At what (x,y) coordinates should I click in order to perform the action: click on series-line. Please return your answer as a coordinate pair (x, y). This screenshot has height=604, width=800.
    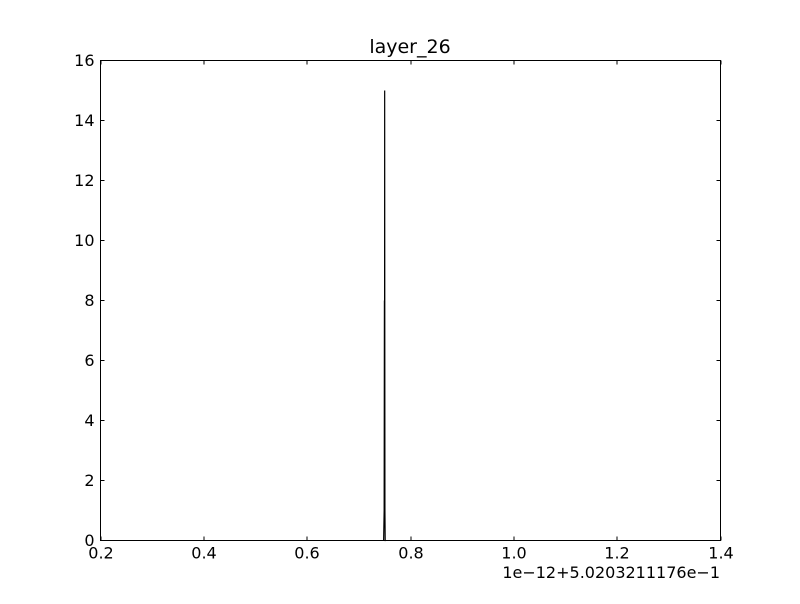
    Looking at the image, I should click on (384, 316).